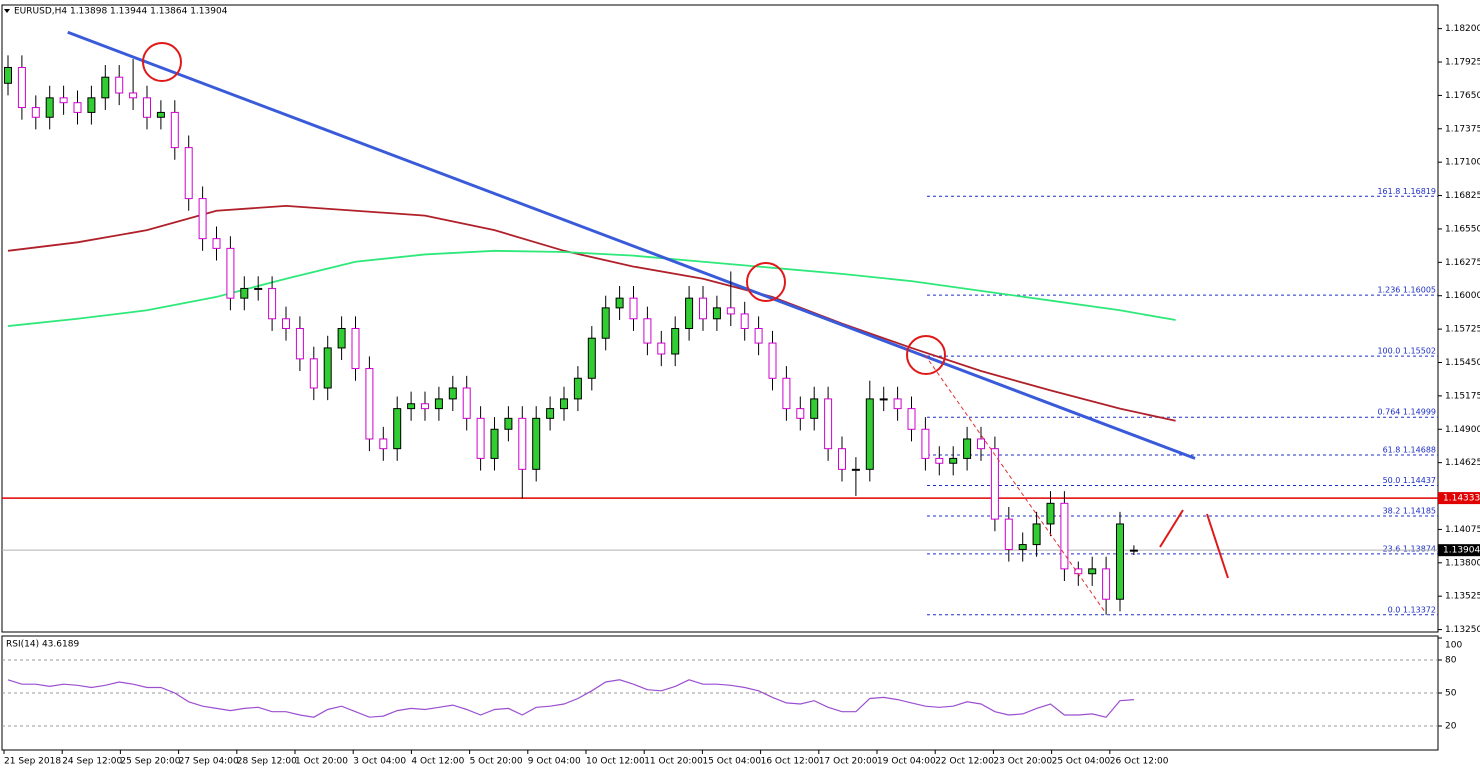 Image resolution: width=1480 pixels, height=772 pixels. What do you see at coordinates (7, 11) in the screenshot?
I see `menu-arrow` at bounding box center [7, 11].